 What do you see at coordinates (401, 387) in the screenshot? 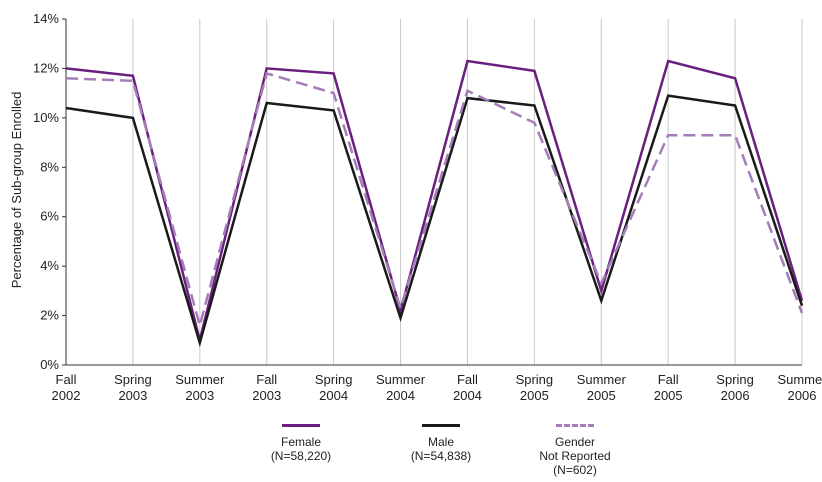
I see `x-tick-label-5: Summer 2004` at bounding box center [401, 387].